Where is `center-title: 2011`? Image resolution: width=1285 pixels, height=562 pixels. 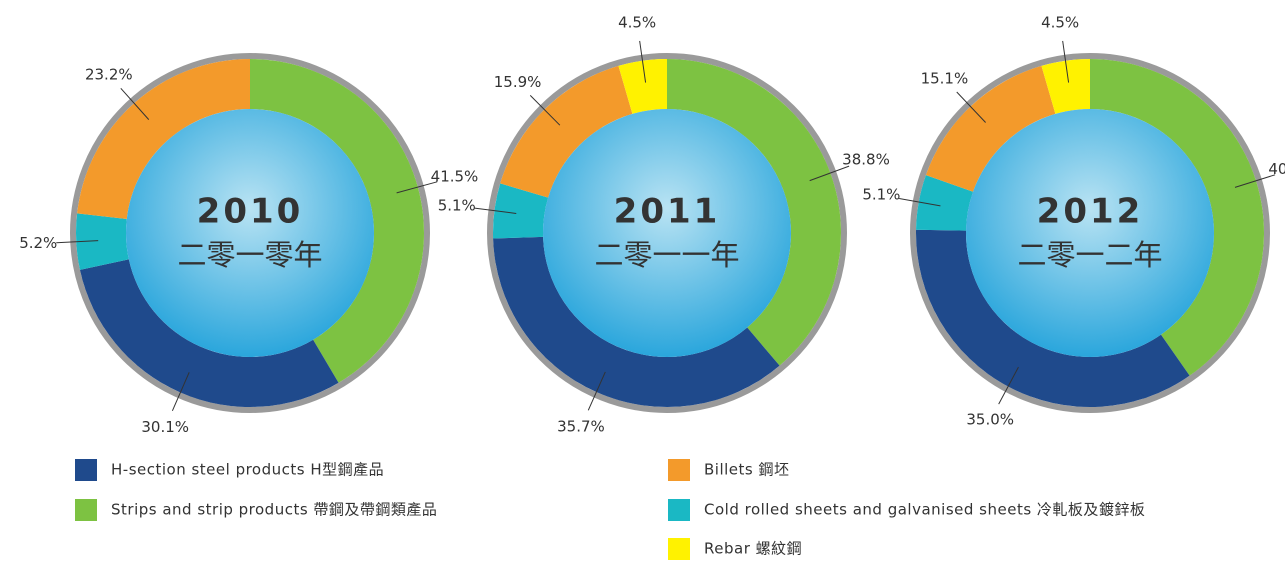 center-title: 2011 is located at coordinates (667, 212).